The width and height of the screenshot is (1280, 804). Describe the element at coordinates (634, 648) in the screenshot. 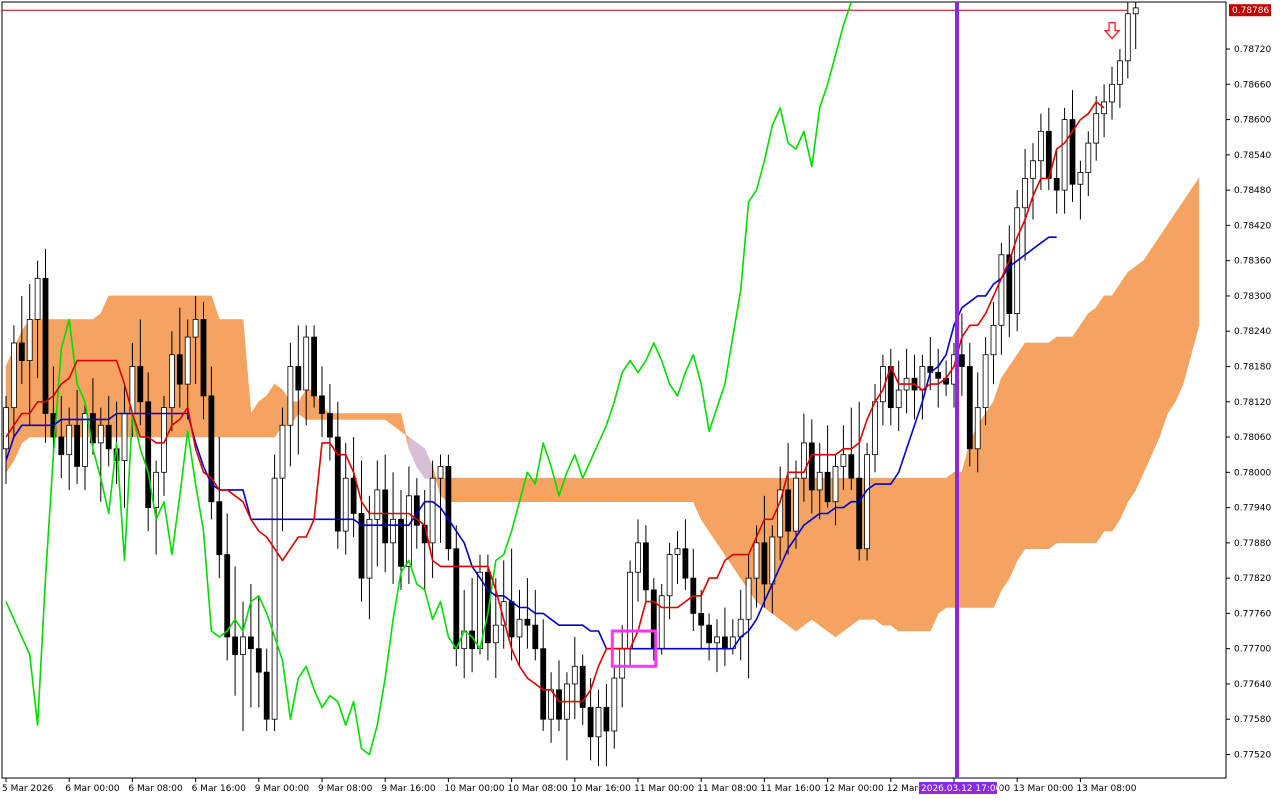

I see `marker-rectangle` at that location.